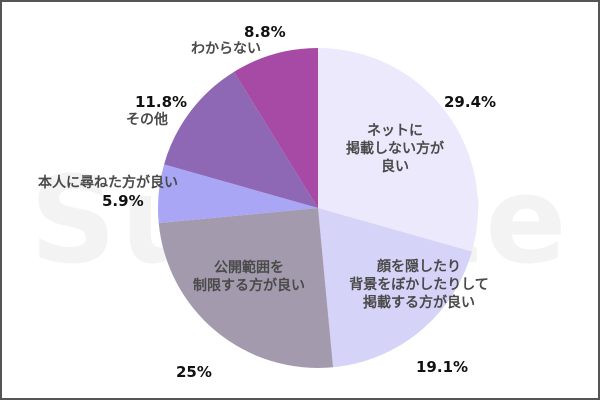 This screenshot has height=400, width=600. Describe the element at coordinates (419, 267) in the screenshot. I see `slice-2-label-line: 顔を隠したり` at that location.